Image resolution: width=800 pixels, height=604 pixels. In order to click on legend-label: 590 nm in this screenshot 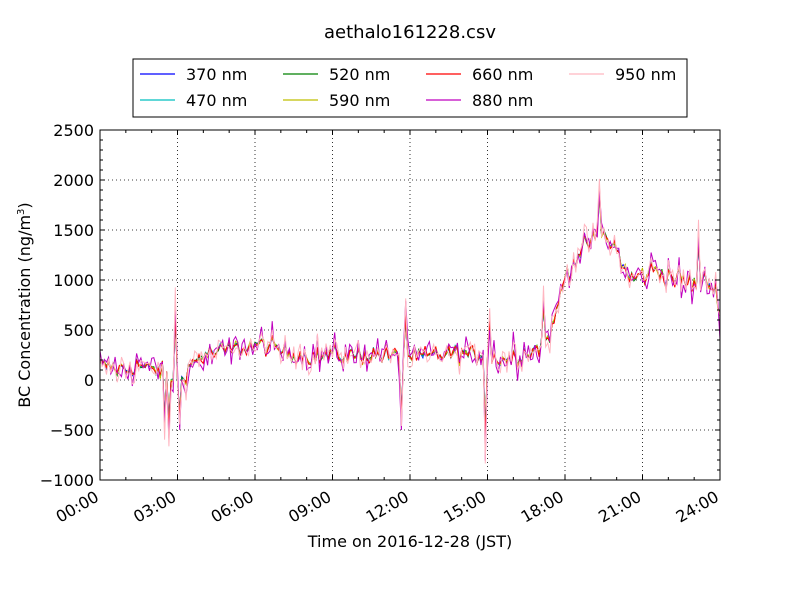, I will do `click(359, 100)`.